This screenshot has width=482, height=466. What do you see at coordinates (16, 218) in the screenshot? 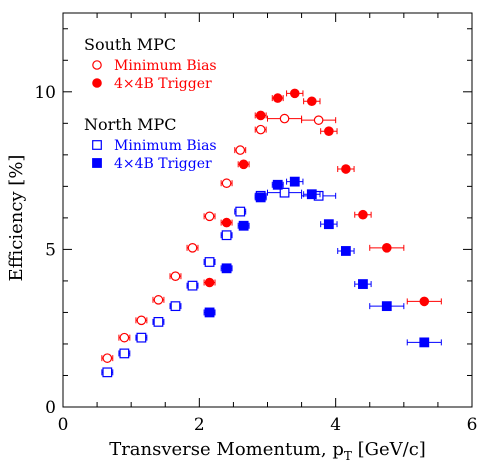
I see `y-axis-label: Efficiency [%]` at bounding box center [16, 218].